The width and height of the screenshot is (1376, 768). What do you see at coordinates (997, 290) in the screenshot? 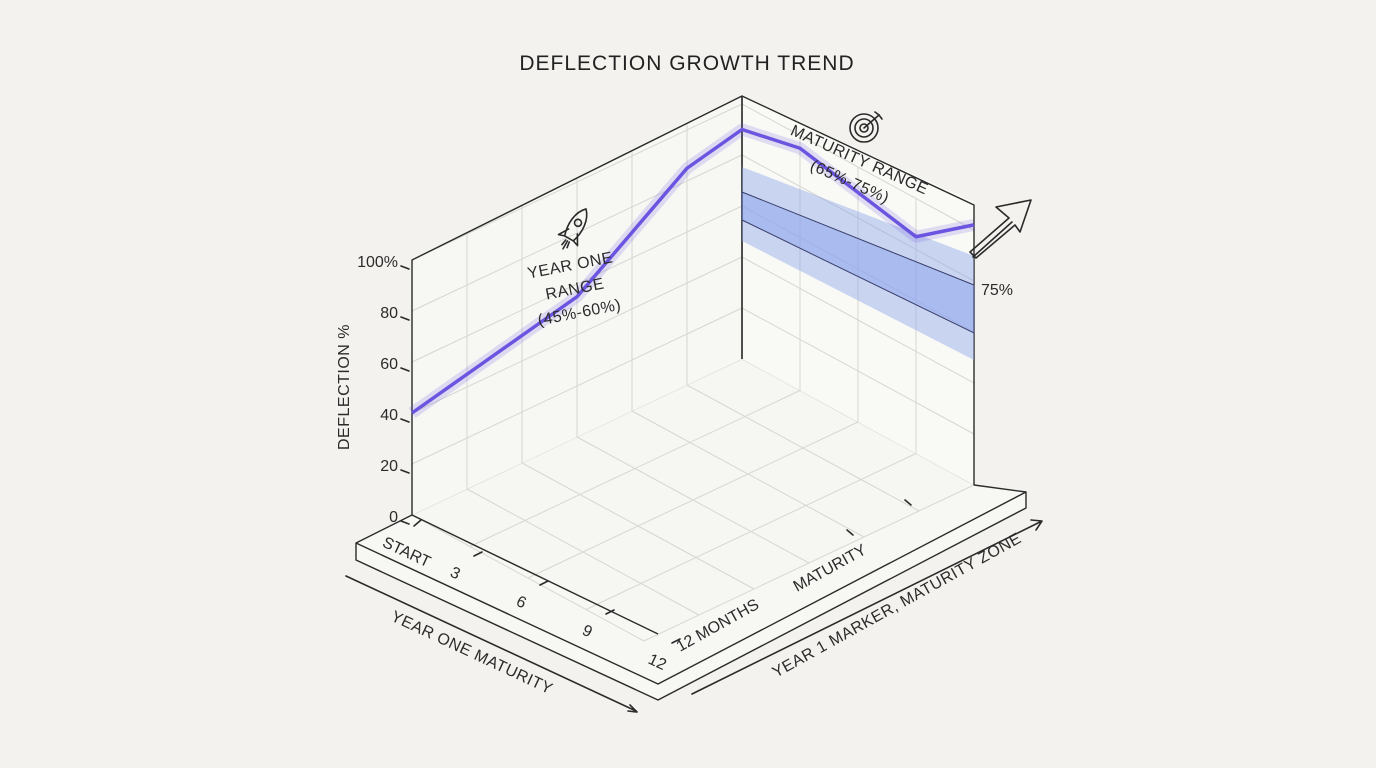
I see `end-value-label: 75%` at bounding box center [997, 290].